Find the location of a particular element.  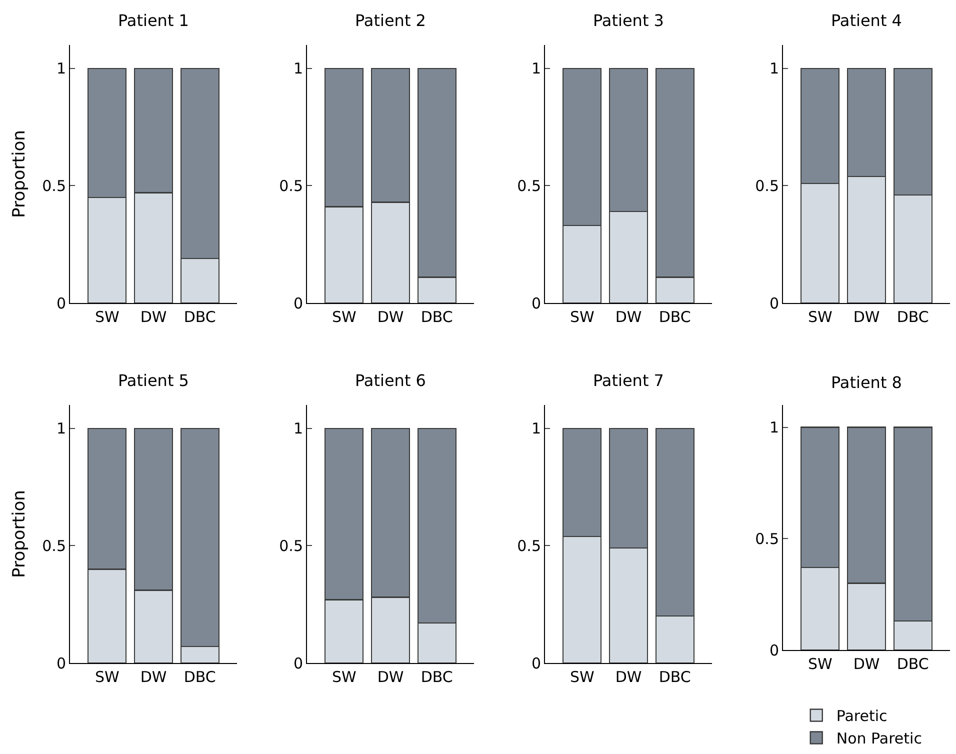

chart-title: Patient 1 is located at coordinates (153, 20).